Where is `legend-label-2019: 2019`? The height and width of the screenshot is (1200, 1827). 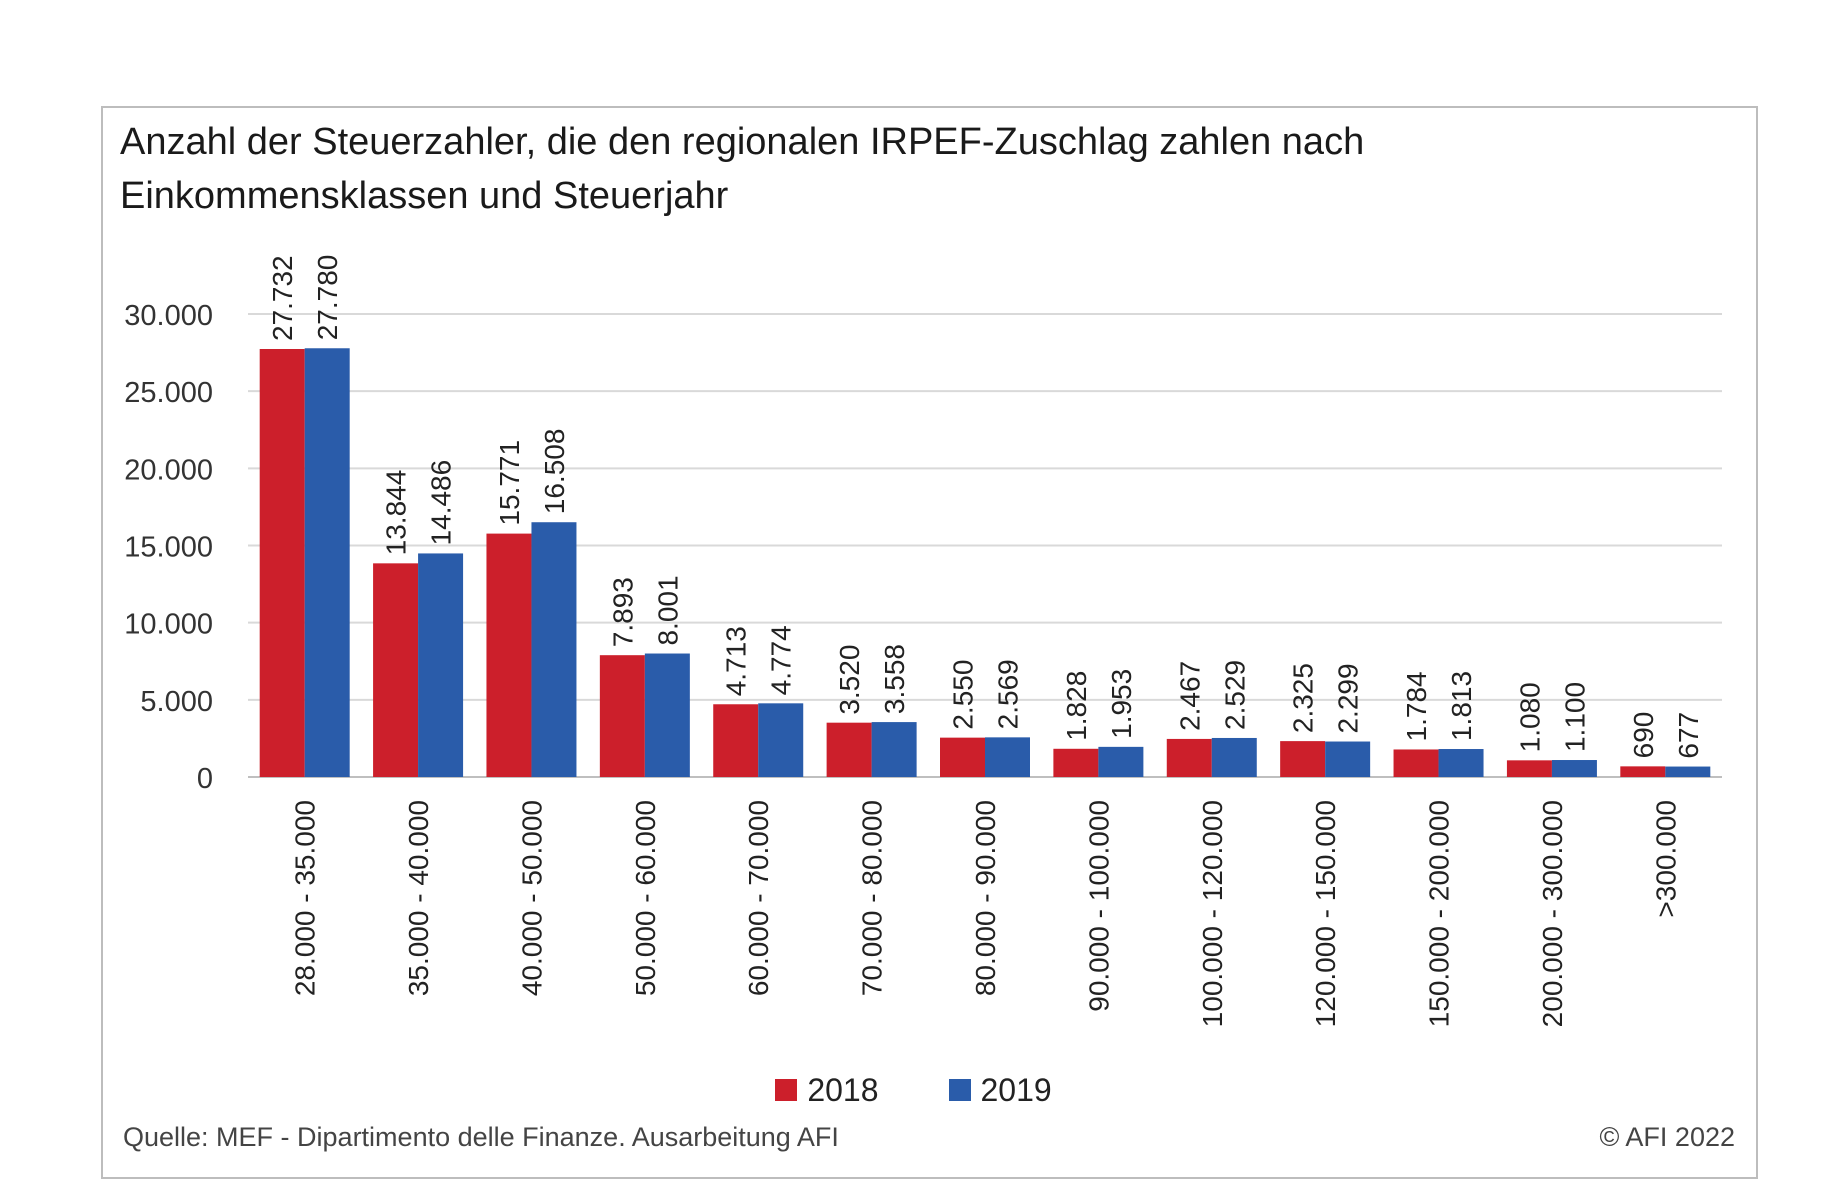 legend-label-2019: 2019 is located at coordinates (1016, 1089).